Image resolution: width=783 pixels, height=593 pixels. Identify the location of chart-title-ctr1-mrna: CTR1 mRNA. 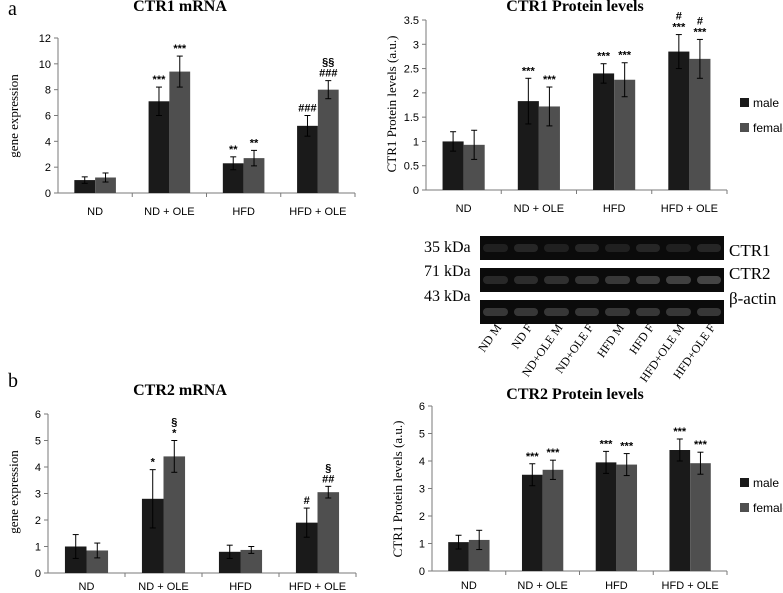
(180, 7).